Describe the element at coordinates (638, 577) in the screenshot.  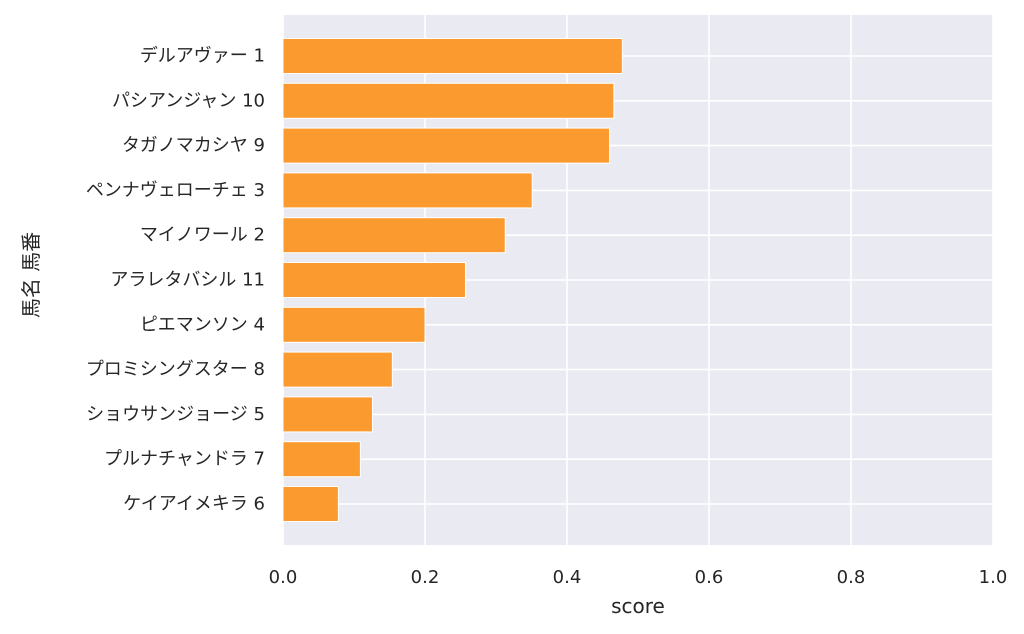
I see `x-tick-labels: 0.0 0.2 0.4 0.6 0.8 1.0` at that location.